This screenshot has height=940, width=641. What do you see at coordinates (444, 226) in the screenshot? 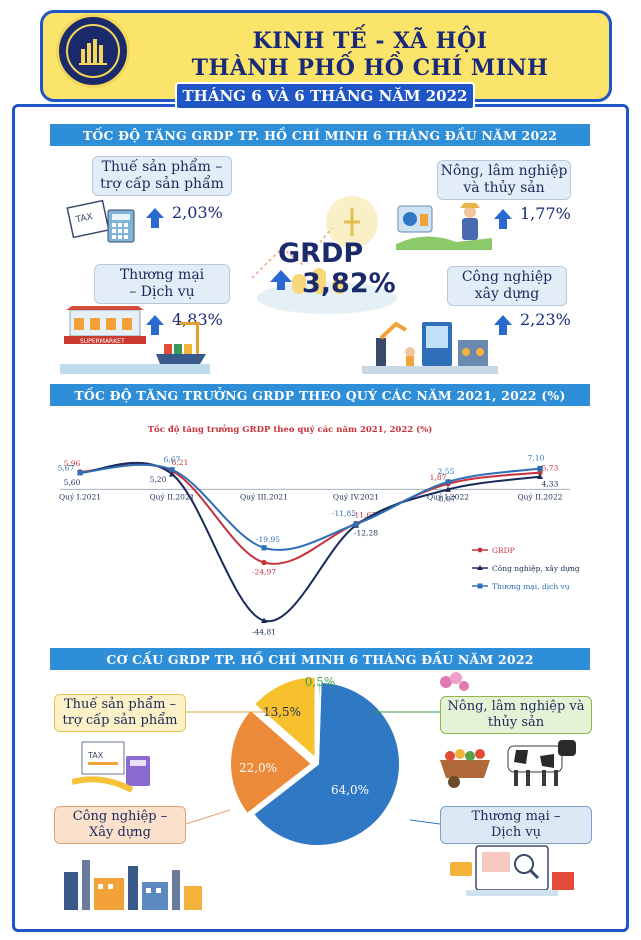
I see `farmer-illustration-icon` at bounding box center [444, 226].